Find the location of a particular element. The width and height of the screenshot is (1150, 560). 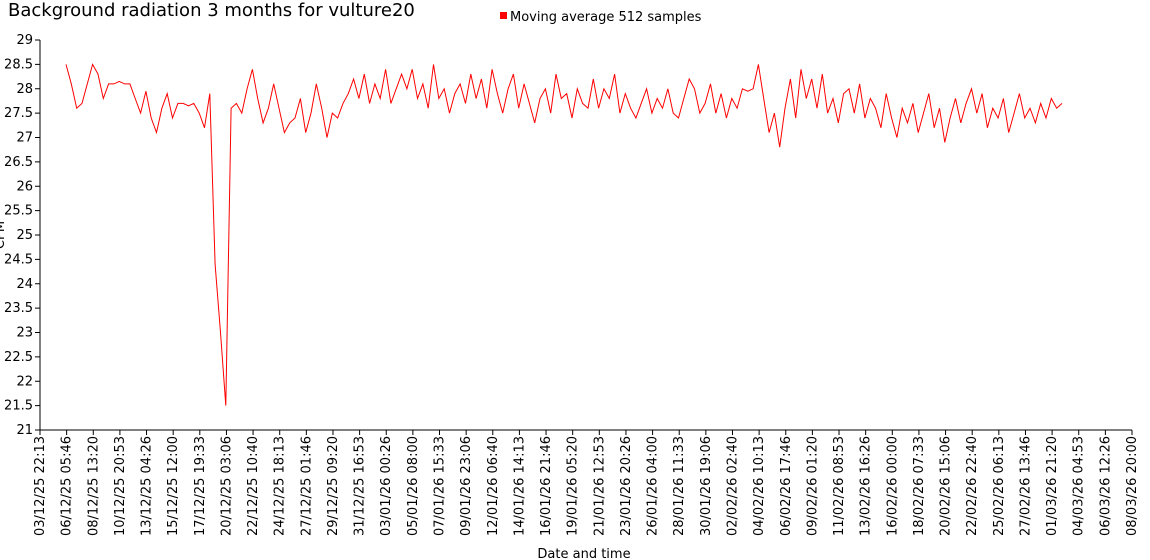

x-tick-label: 20/12/25 03:06 is located at coordinates (226, 486).